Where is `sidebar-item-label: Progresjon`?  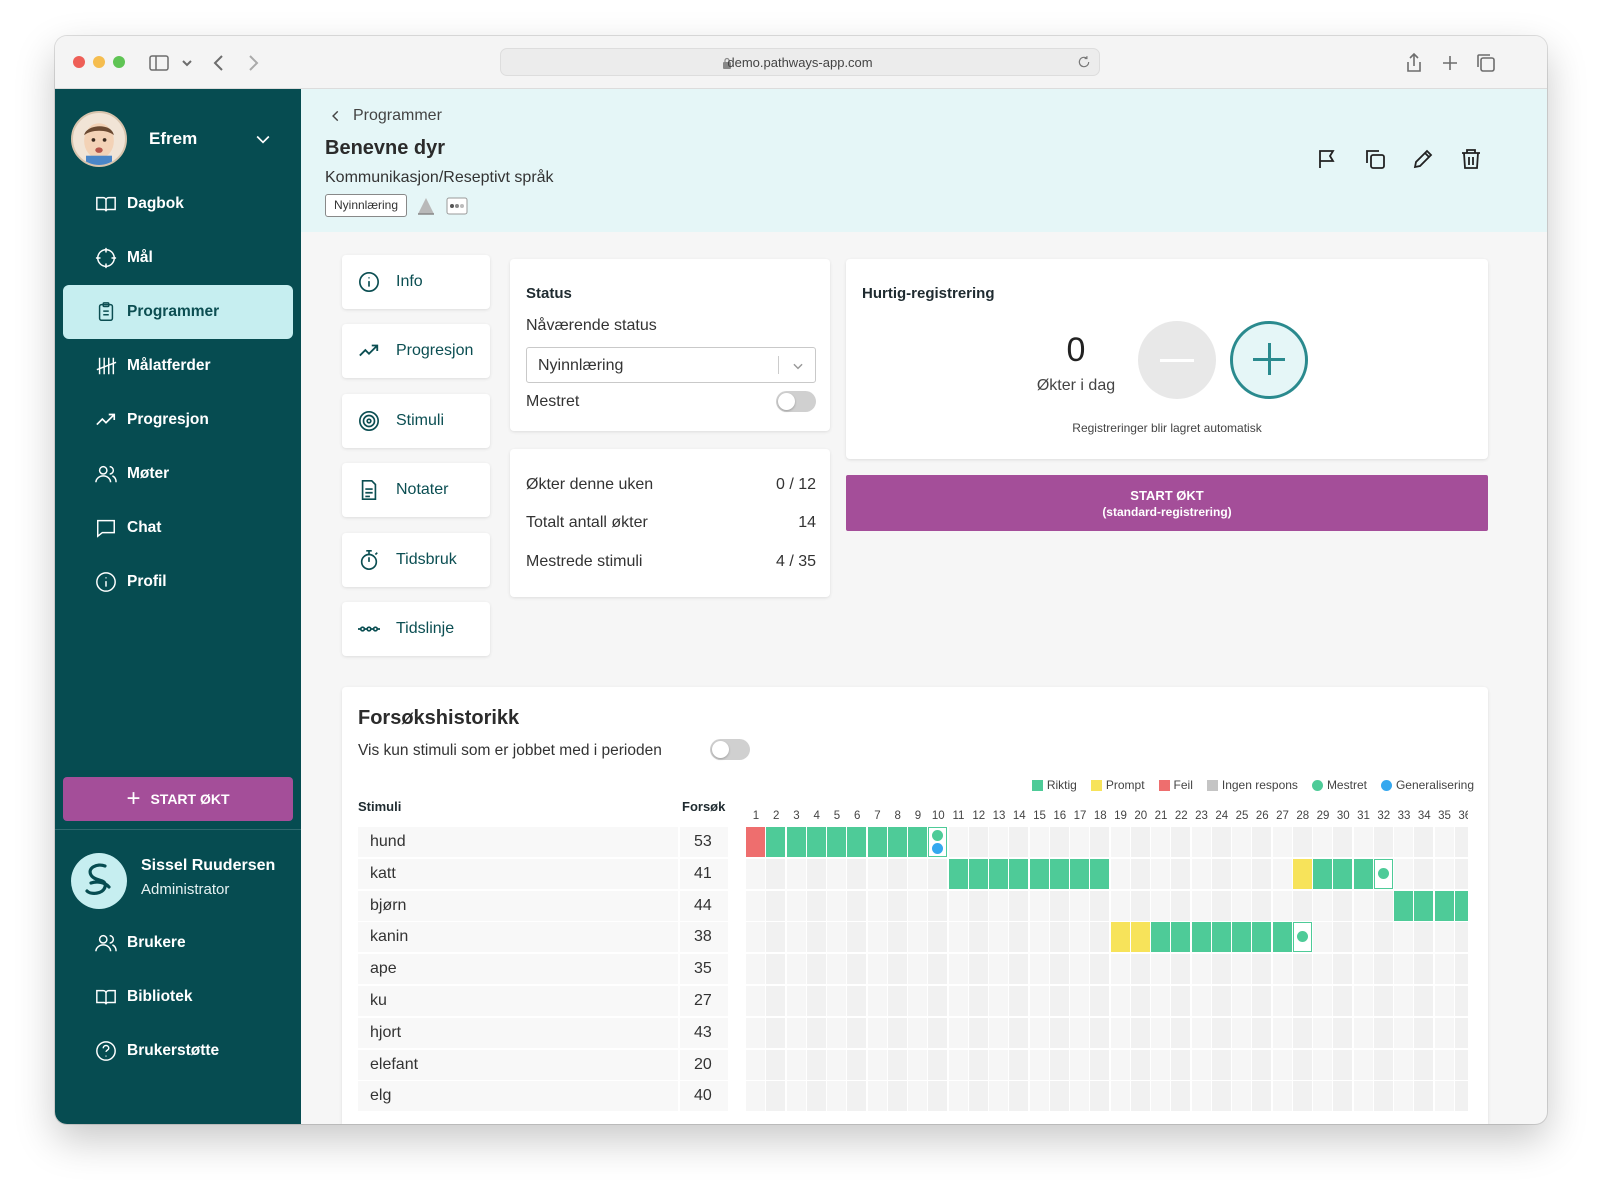
sidebar-item-label: Progresjon is located at coordinates (168, 419).